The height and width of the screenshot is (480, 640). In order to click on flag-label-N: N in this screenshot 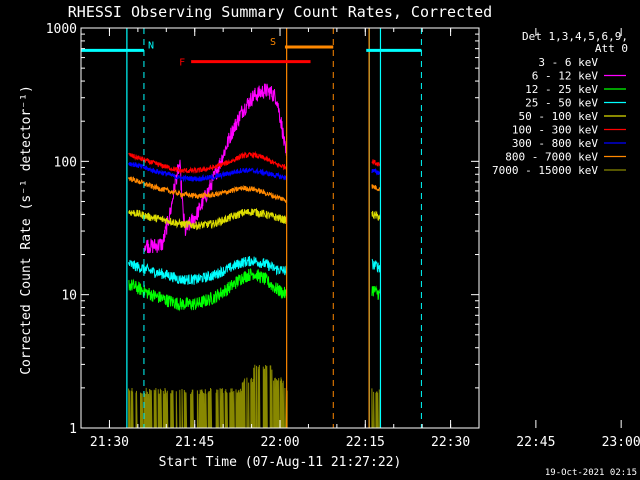, I will do `click(151, 45)`.